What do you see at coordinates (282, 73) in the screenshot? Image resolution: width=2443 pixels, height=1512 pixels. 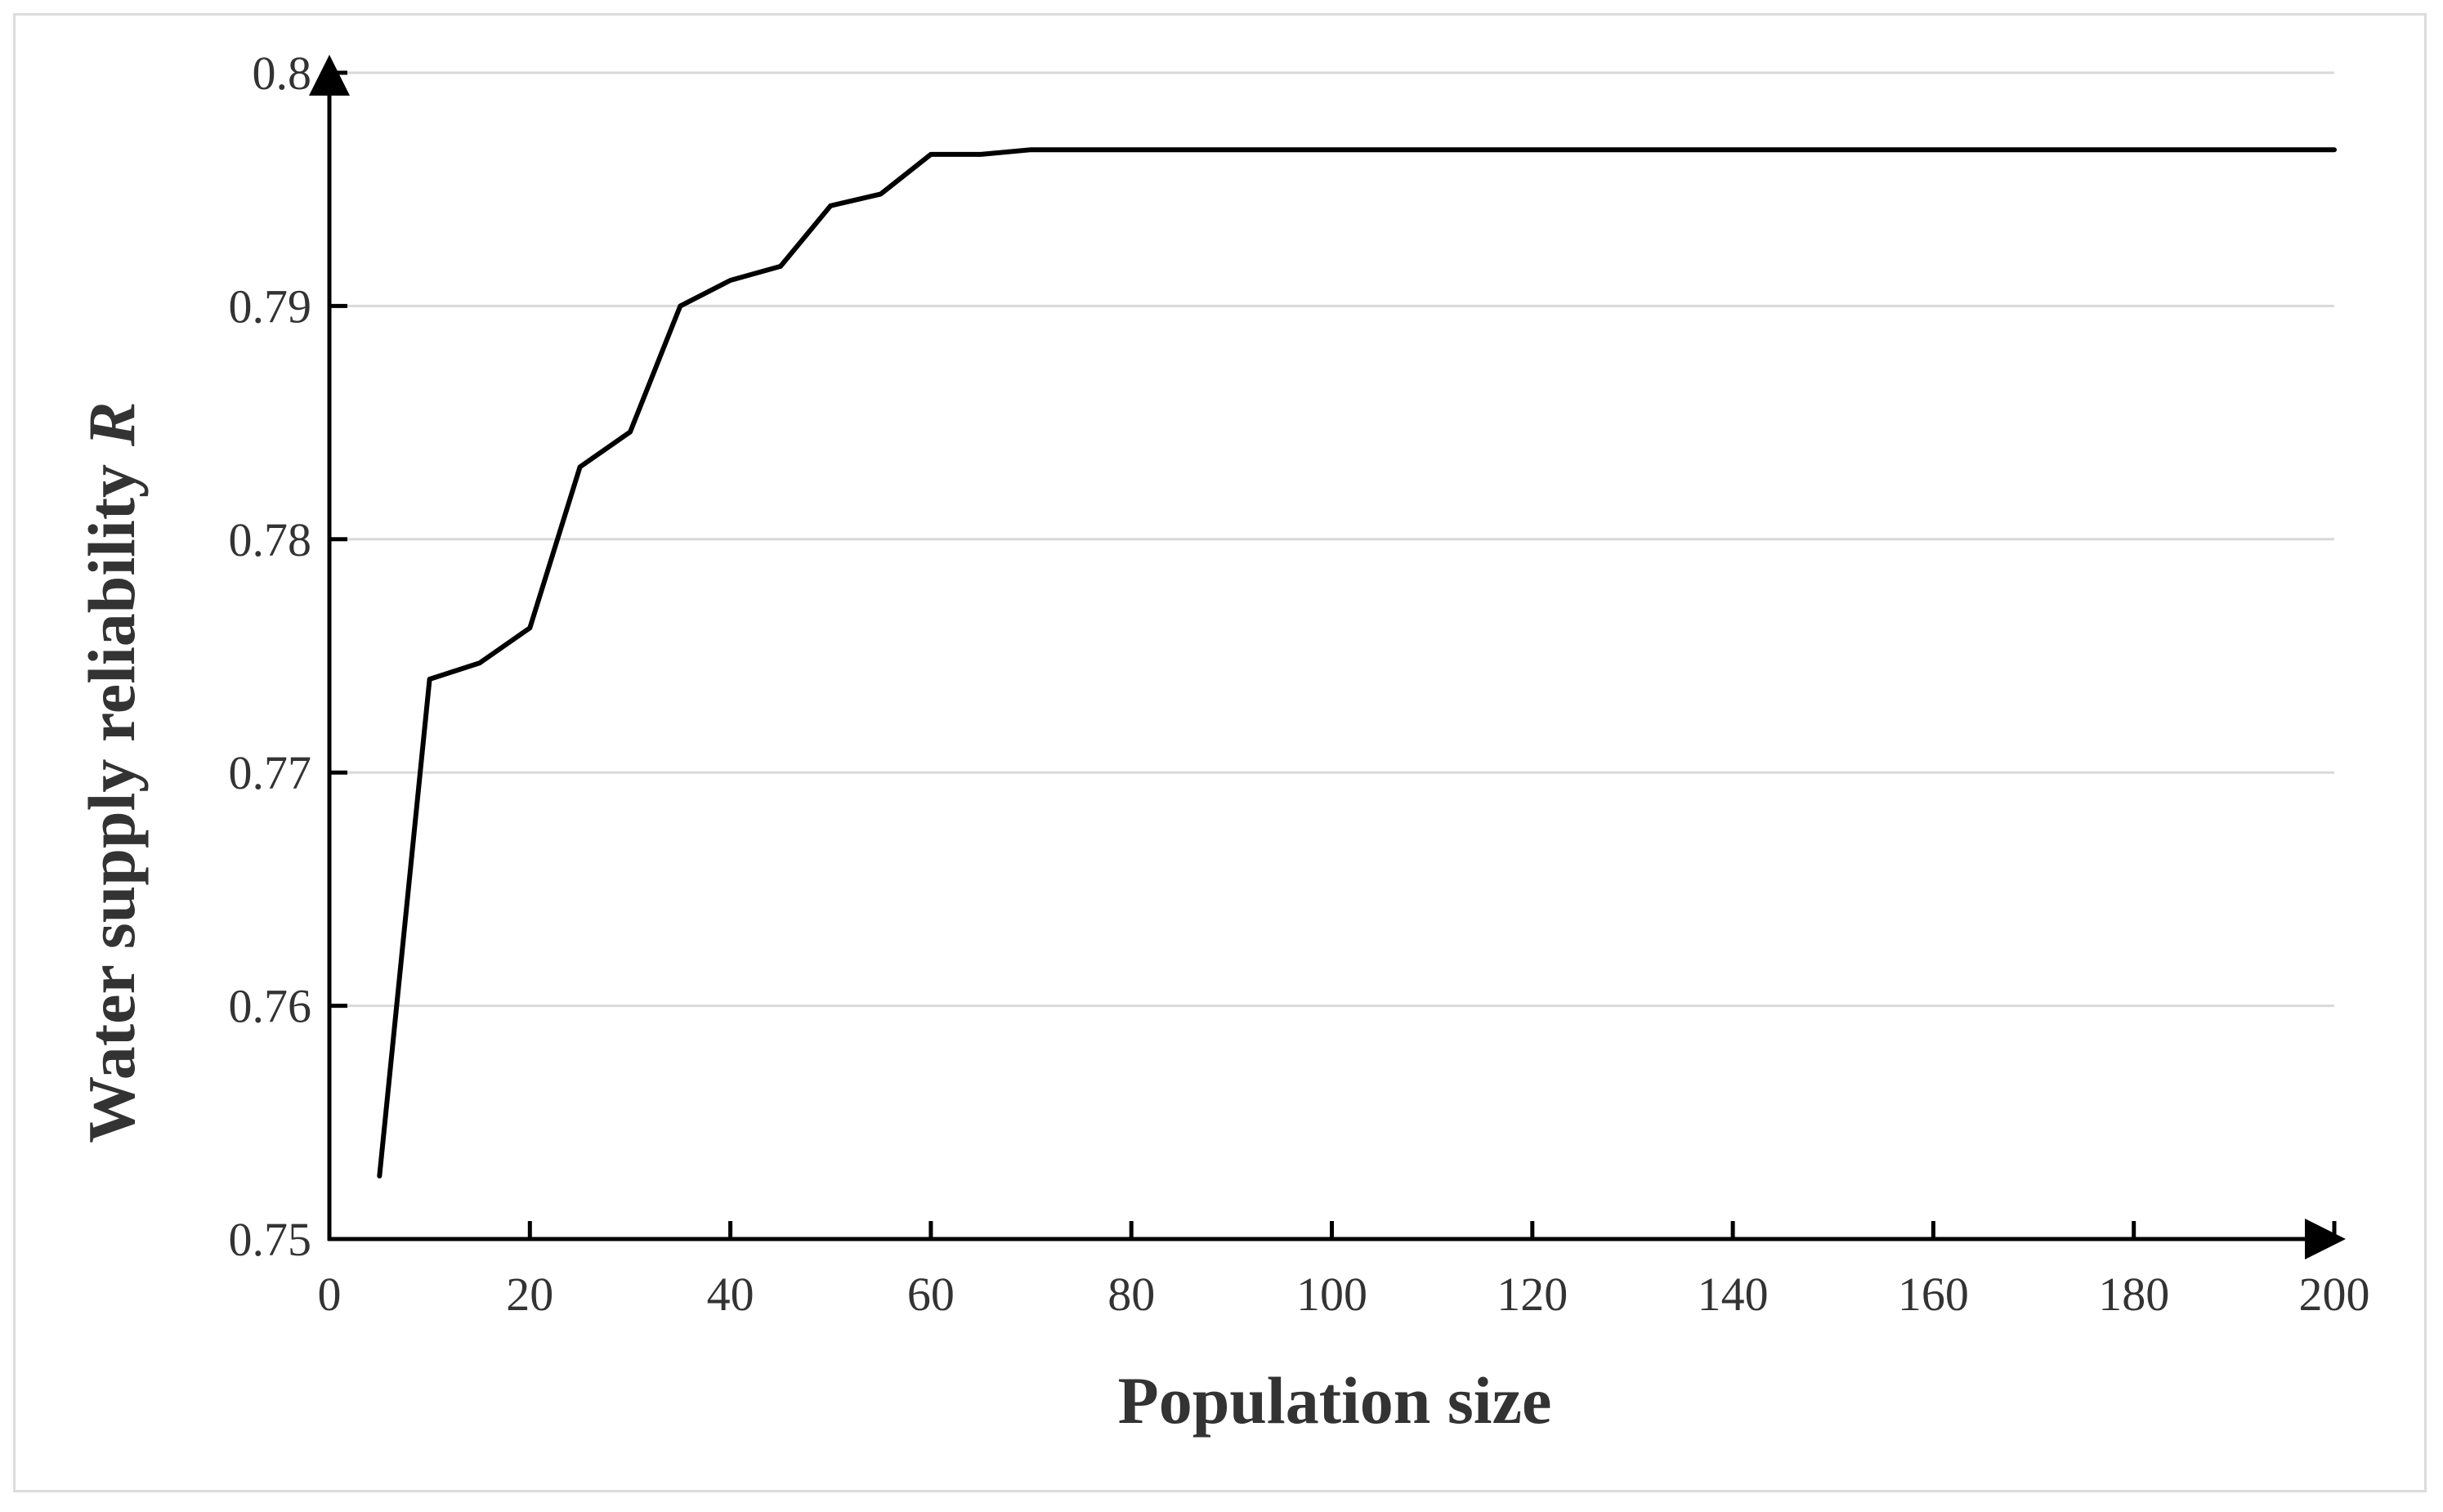 I see `y-tick-label: 0.8` at bounding box center [282, 73].